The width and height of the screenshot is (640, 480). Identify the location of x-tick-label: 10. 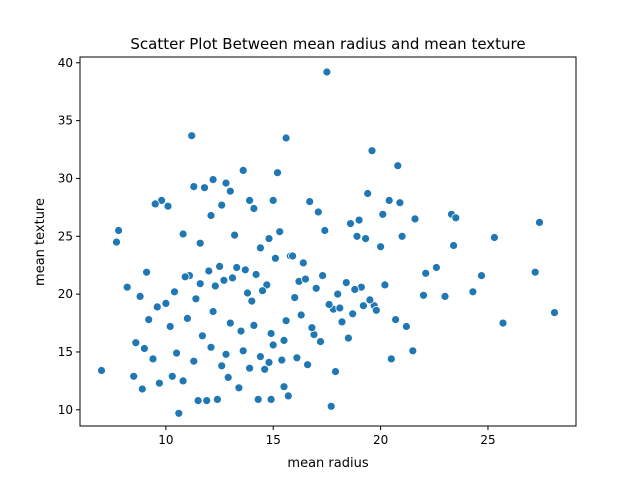
(165, 440).